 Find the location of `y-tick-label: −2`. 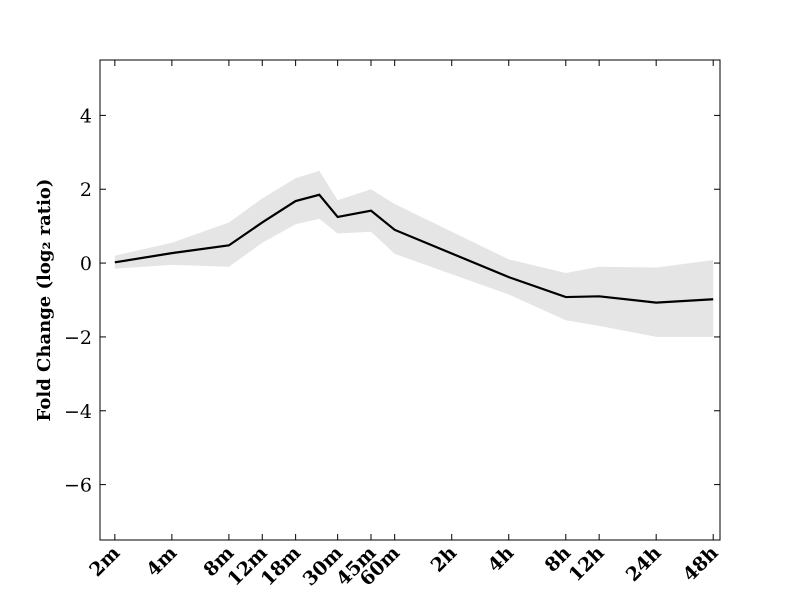

y-tick-label: −2 is located at coordinates (78, 338).